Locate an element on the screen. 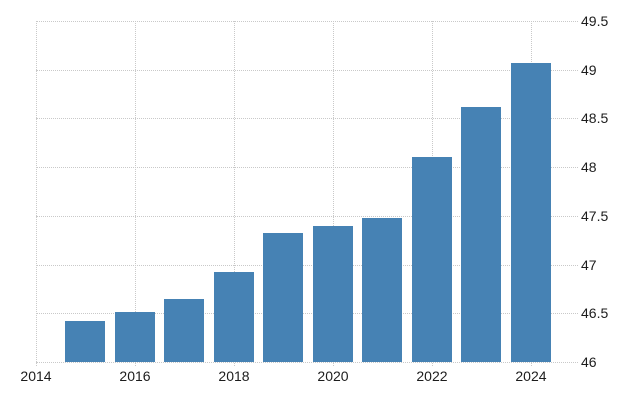  bar-2020 is located at coordinates (332, 293).